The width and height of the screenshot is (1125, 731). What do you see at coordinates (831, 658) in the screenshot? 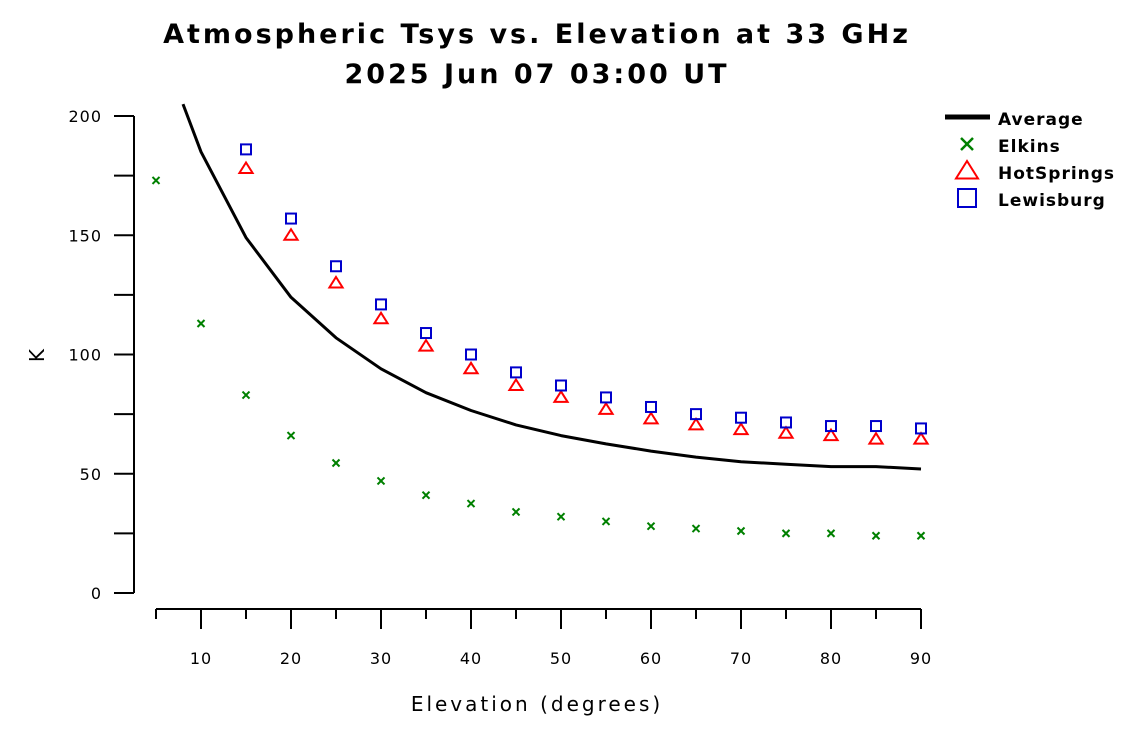
I see `x-tick-label: 80` at bounding box center [831, 658].